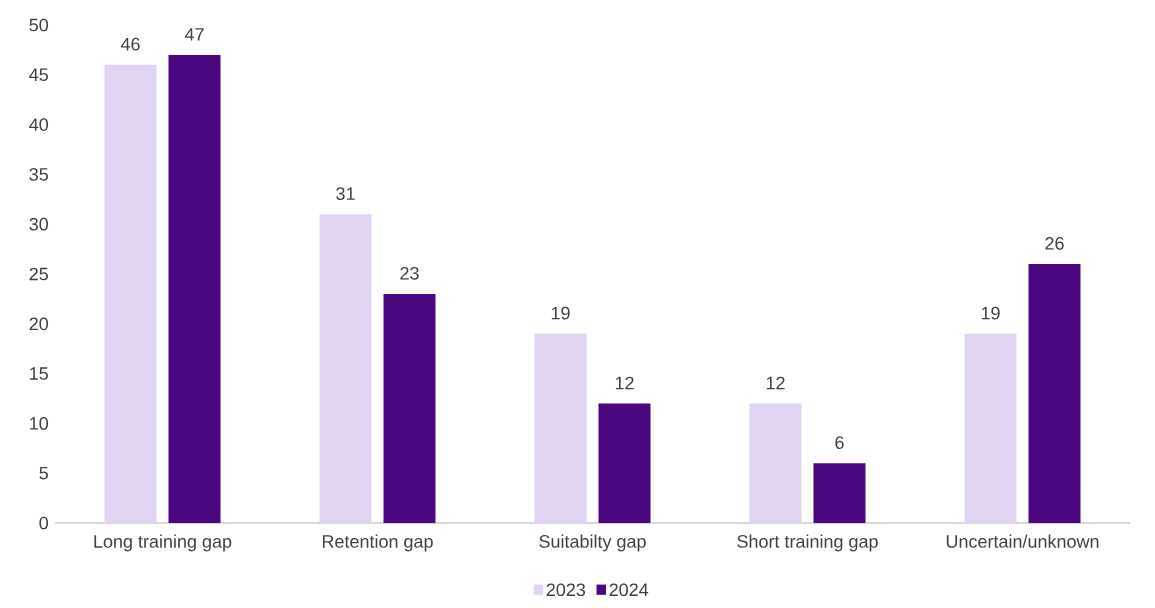 The width and height of the screenshot is (1155, 608). What do you see at coordinates (345, 193) in the screenshot?
I see `data-label: 31` at bounding box center [345, 193].